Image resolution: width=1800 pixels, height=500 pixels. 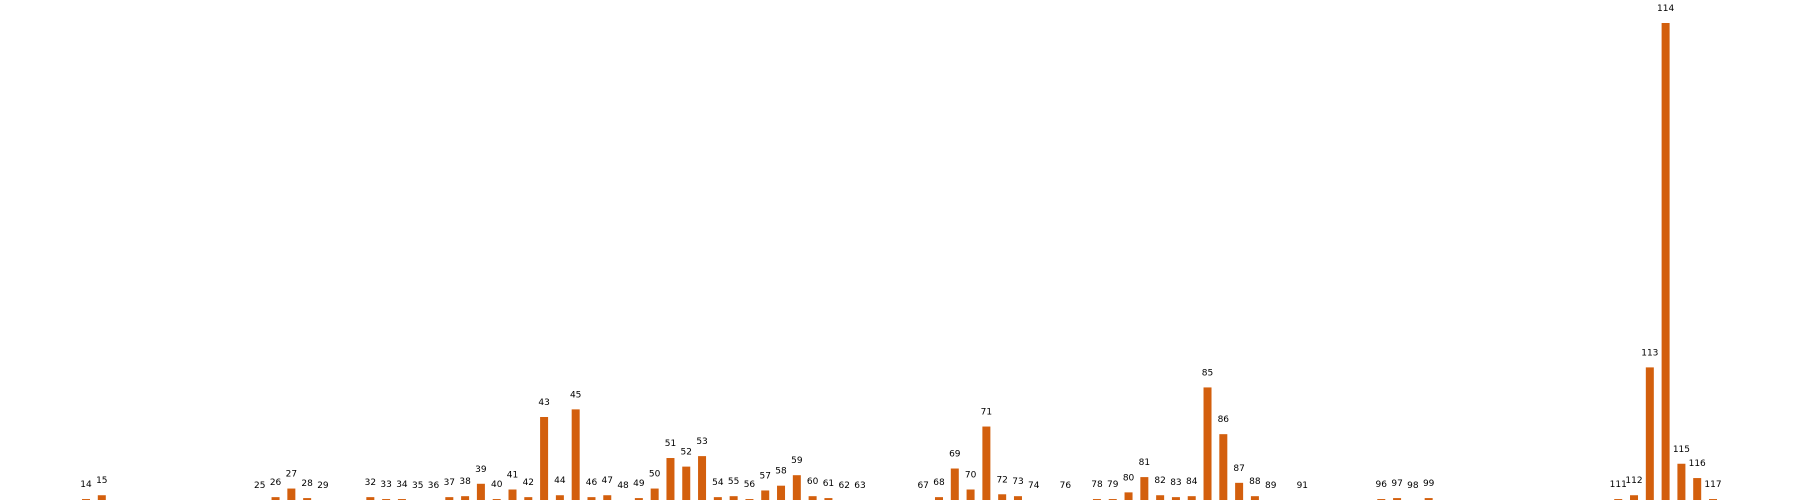 I want to click on bar-label-42: 42, so click(x=528, y=483).